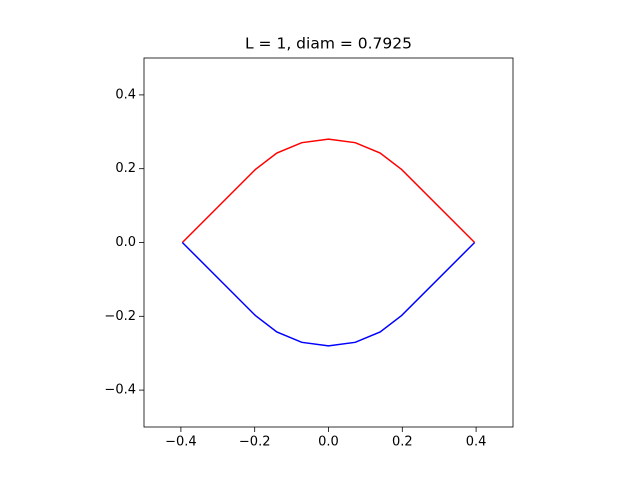 The height and width of the screenshot is (480, 640). Describe the element at coordinates (120, 316) in the screenshot. I see `y-tick-label: −0.2` at that location.